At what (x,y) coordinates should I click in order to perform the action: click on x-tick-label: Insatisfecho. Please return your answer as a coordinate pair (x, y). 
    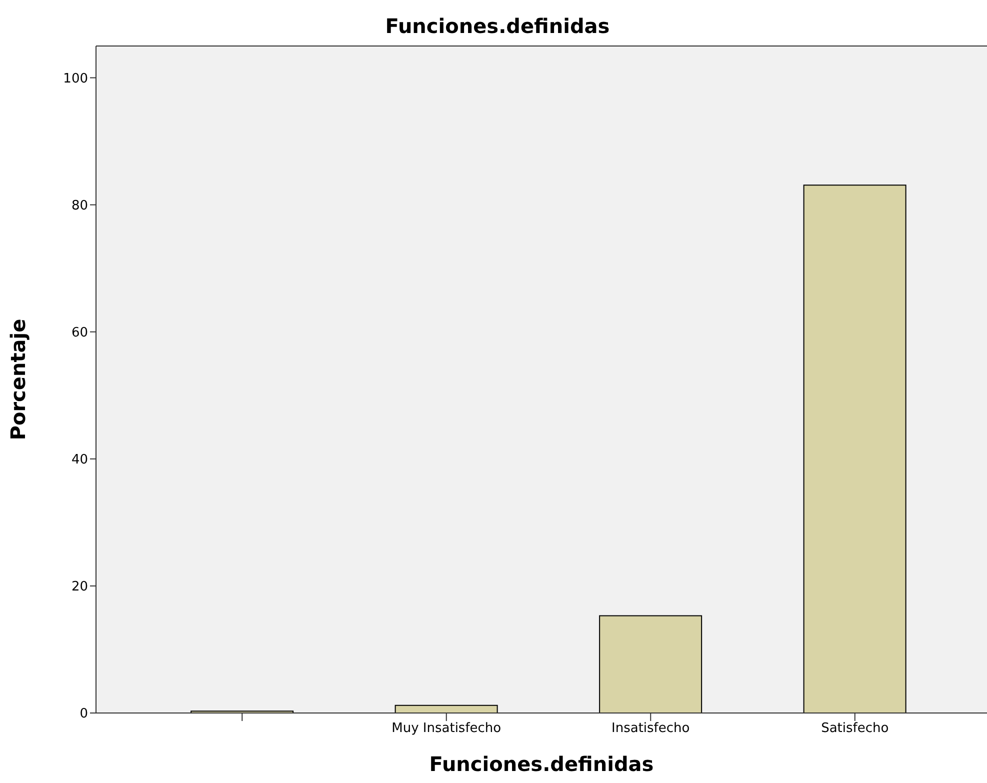
    Looking at the image, I should click on (651, 728).